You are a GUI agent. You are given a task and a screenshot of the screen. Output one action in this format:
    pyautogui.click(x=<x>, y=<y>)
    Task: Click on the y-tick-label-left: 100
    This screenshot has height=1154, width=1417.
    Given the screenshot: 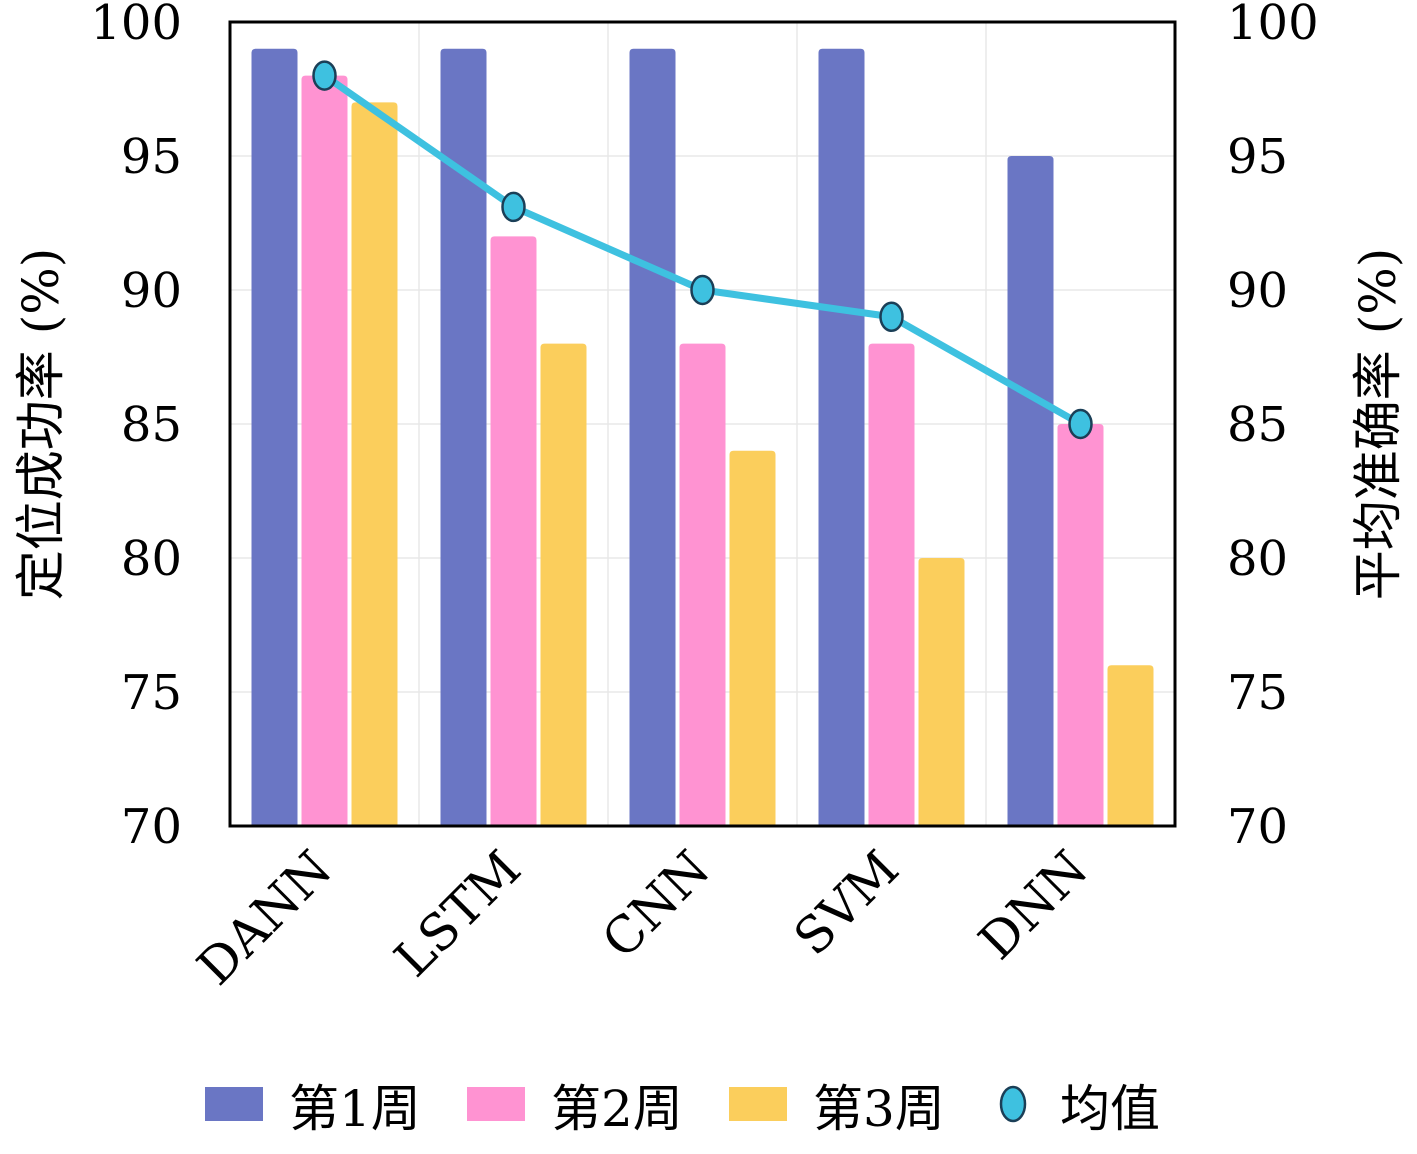 What is the action you would take?
    pyautogui.click(x=136, y=25)
    